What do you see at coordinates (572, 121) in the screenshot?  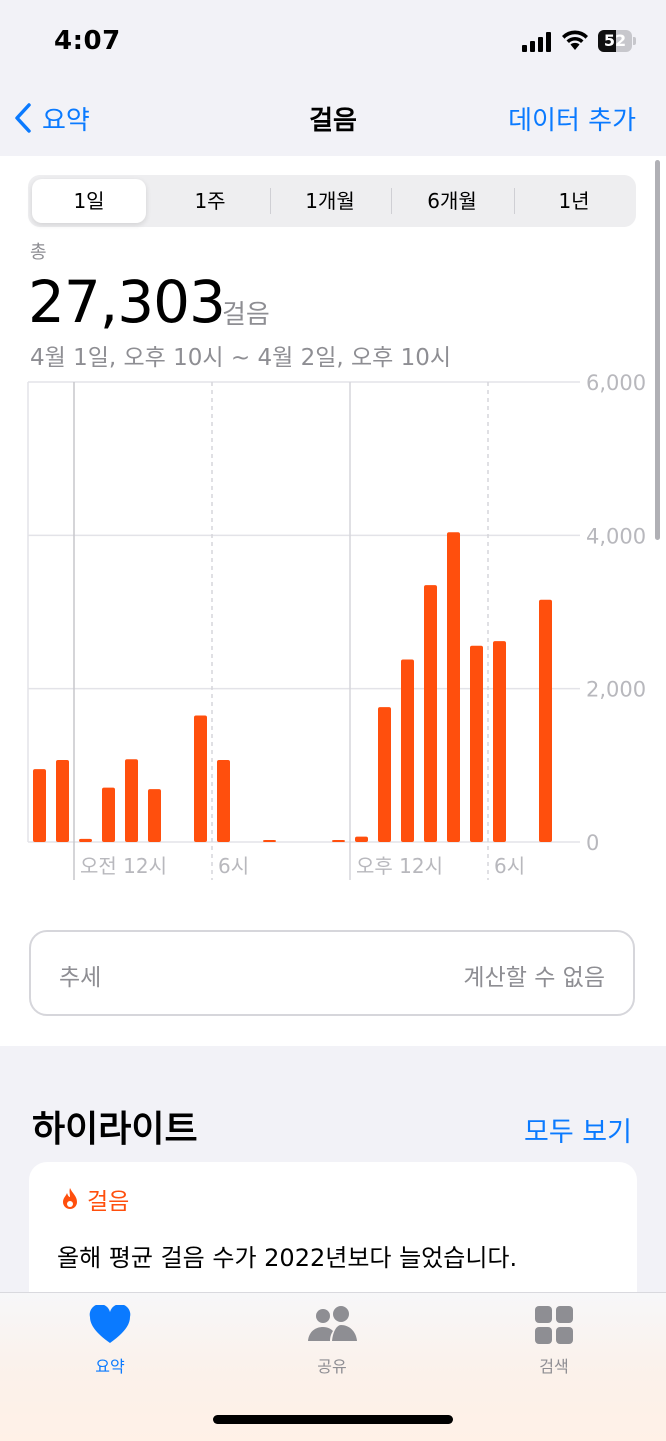 I see `add-data-button: 데이터 추가` at bounding box center [572, 121].